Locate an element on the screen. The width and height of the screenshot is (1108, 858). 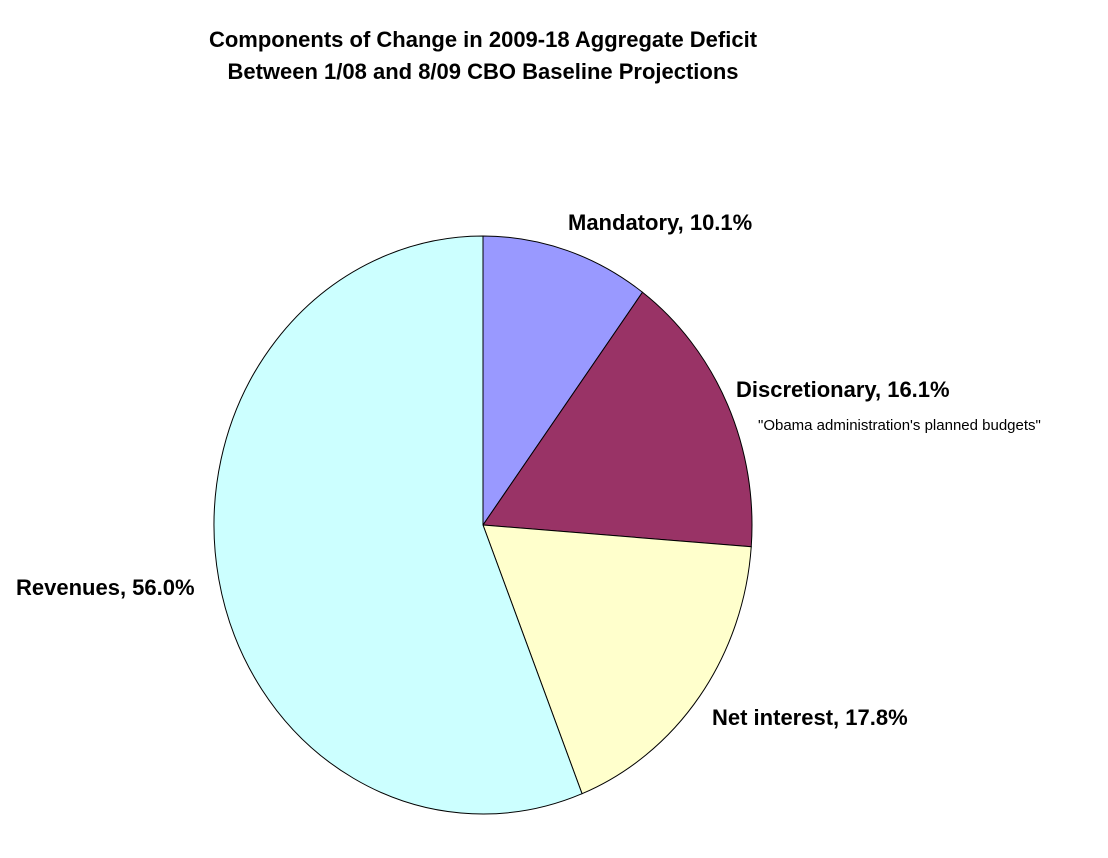
pie-slice-discretionary is located at coordinates (617, 419).